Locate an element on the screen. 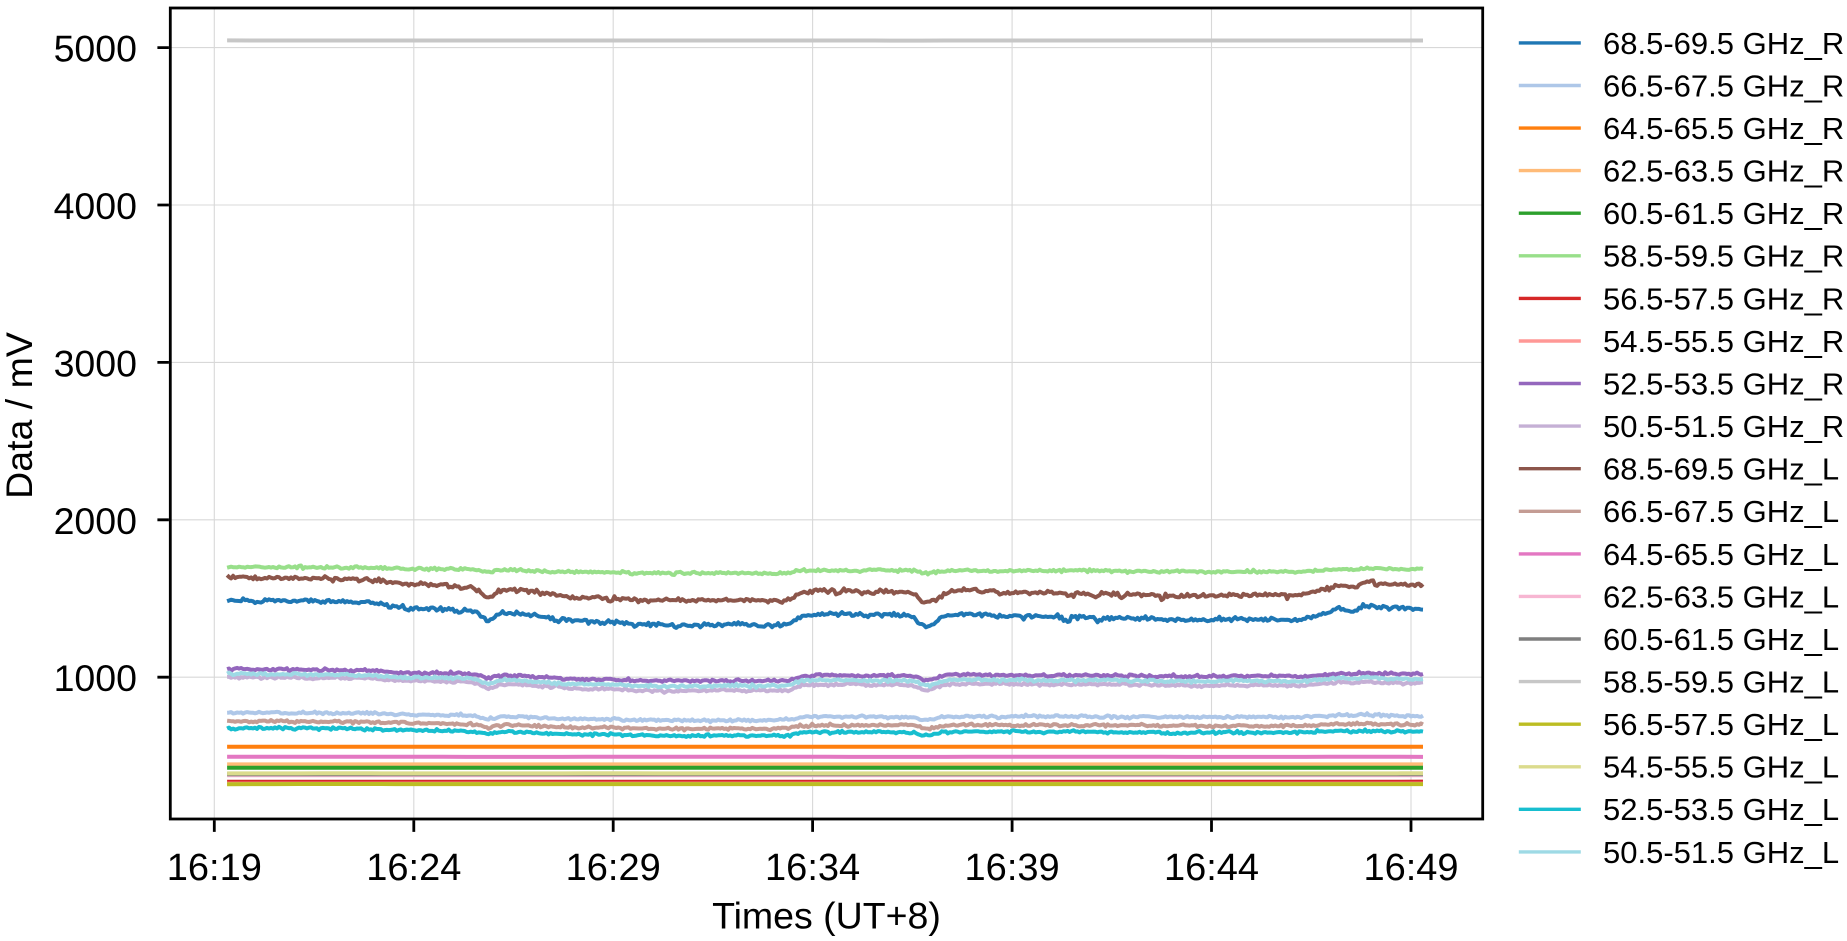  svg-text: 52.5-53.5 GHz_R is located at coordinates (1723, 383).